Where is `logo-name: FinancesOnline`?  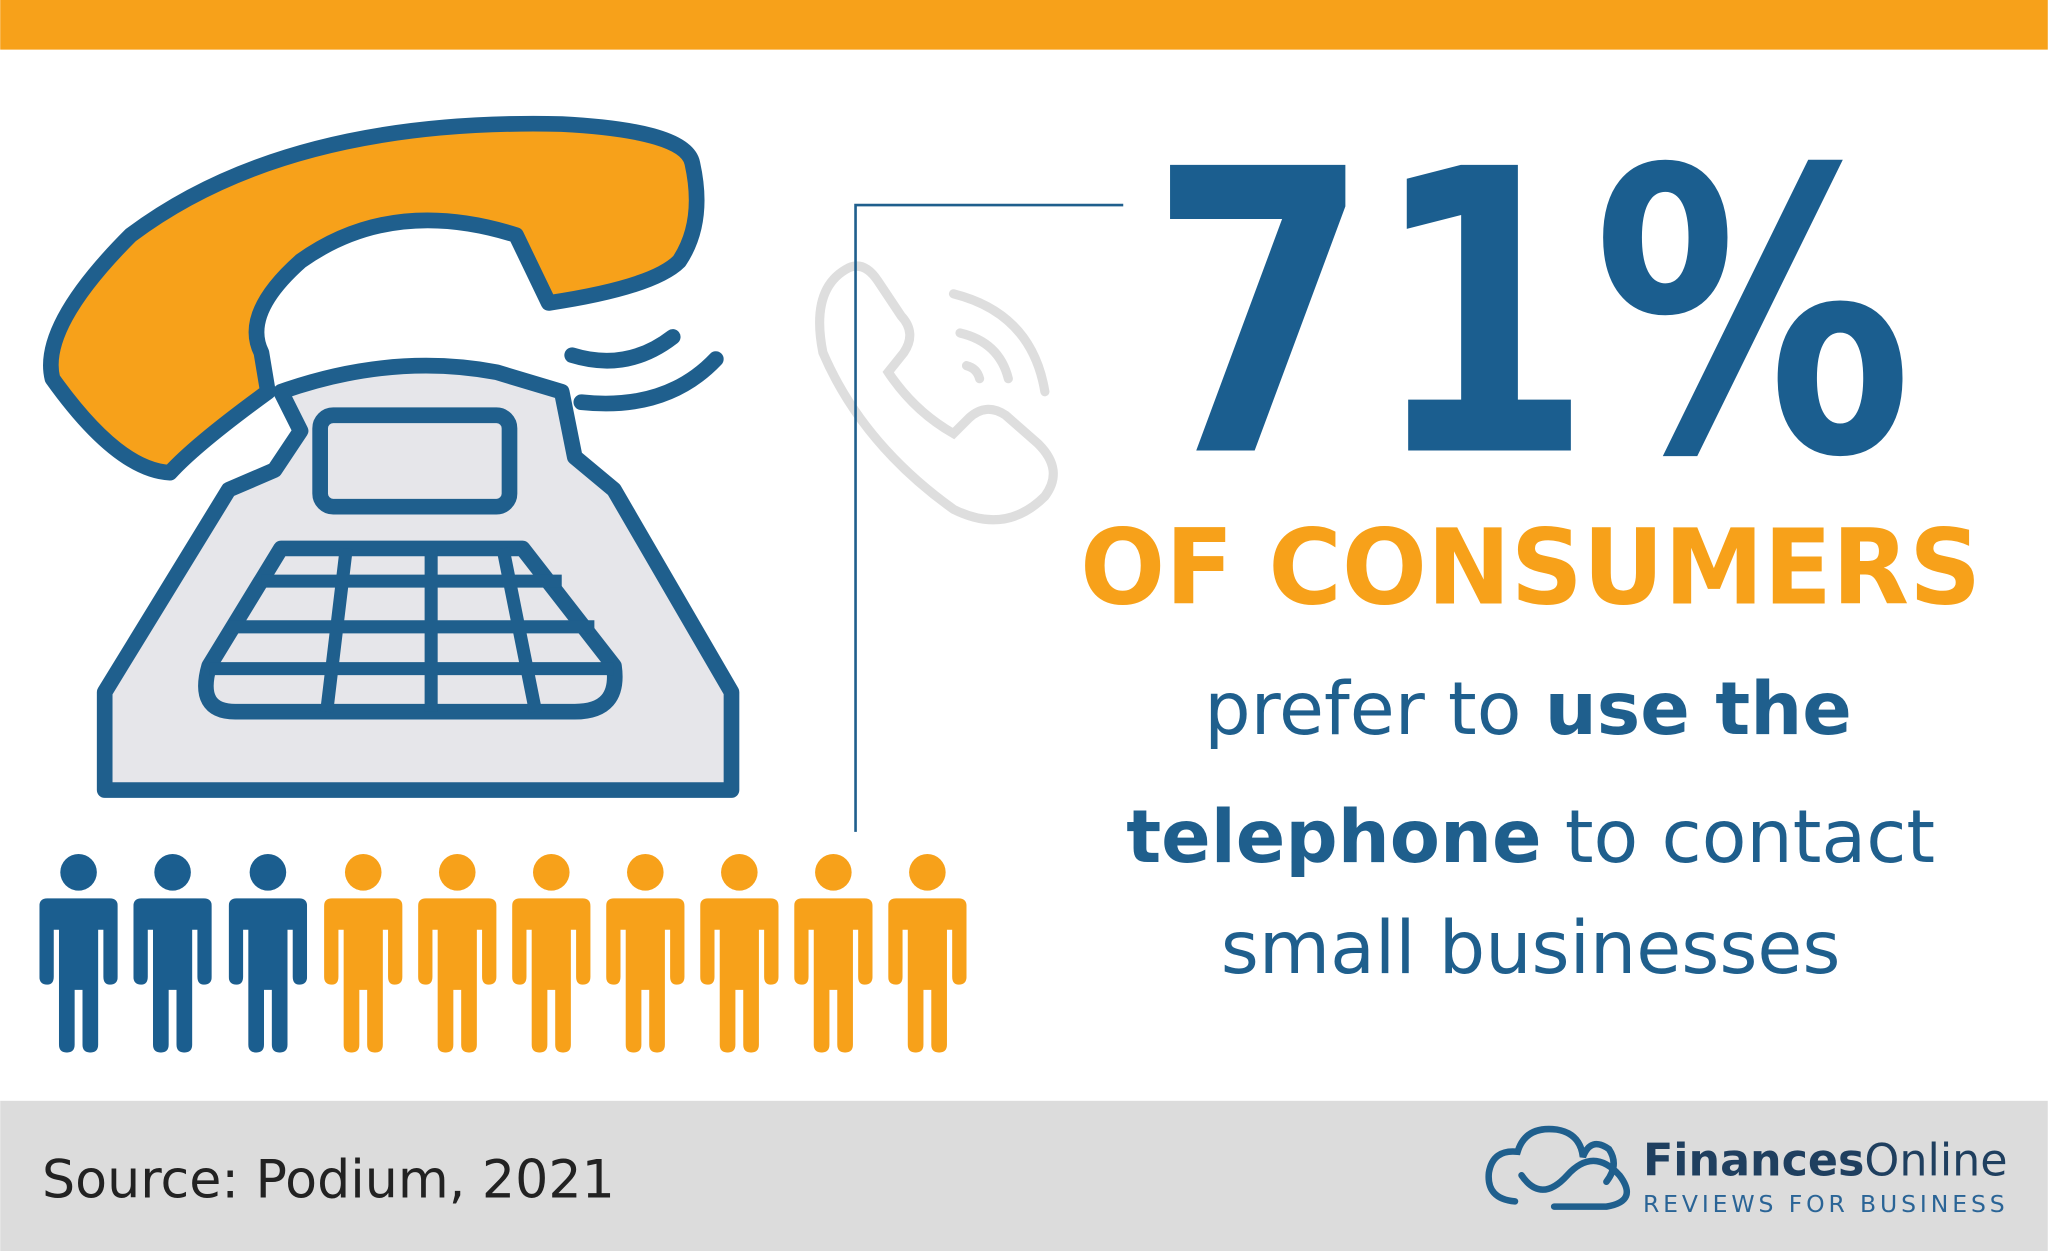 logo-name: FinancesOnline is located at coordinates (1825, 1160).